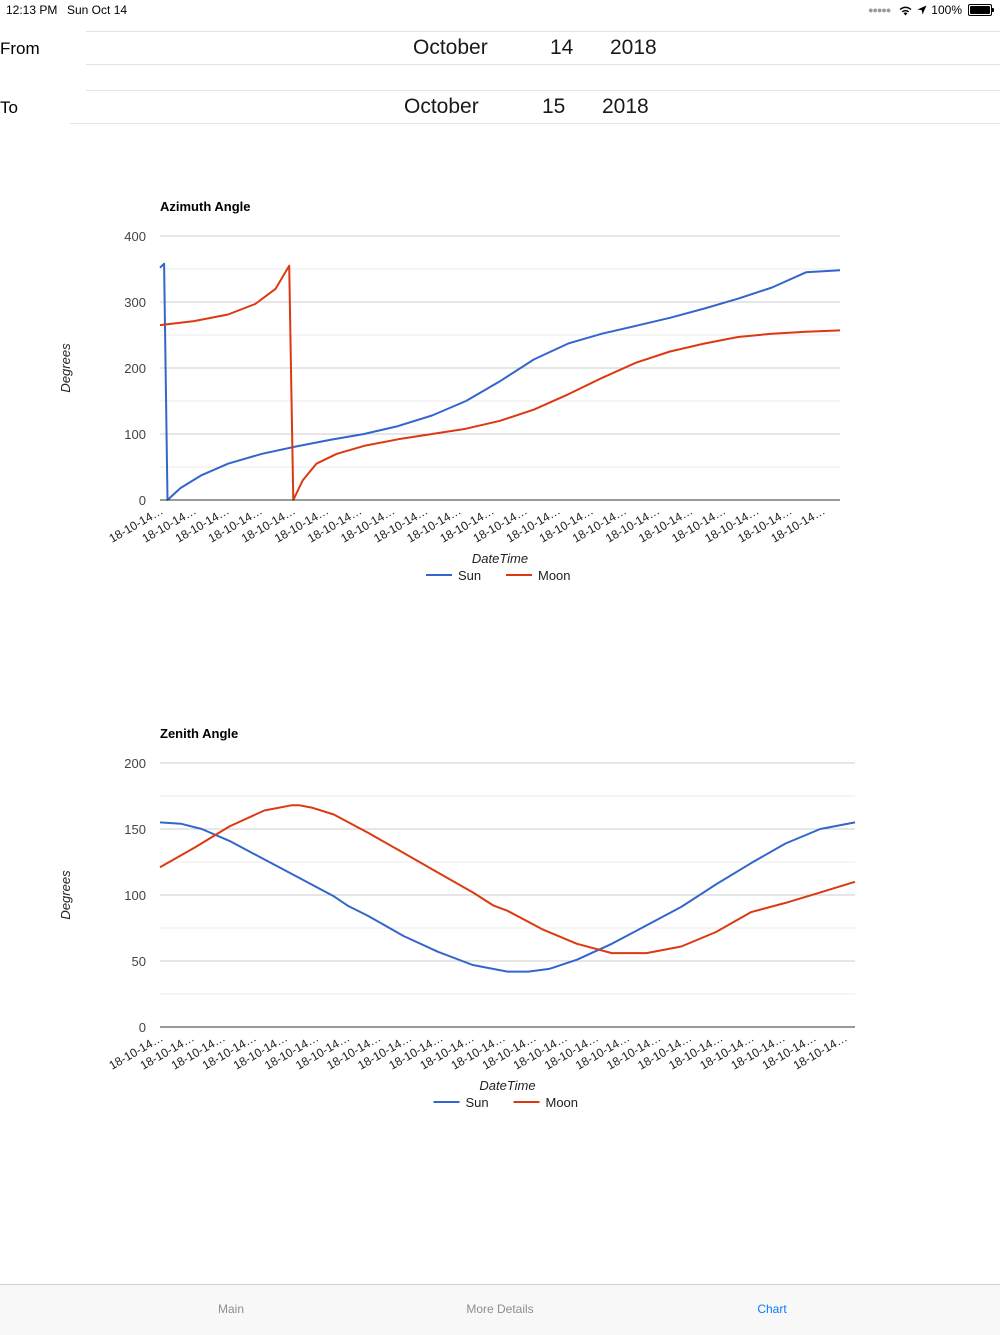 The image size is (1000, 1335). What do you see at coordinates (135, 302) in the screenshot?
I see `y-tick-label: 300` at bounding box center [135, 302].